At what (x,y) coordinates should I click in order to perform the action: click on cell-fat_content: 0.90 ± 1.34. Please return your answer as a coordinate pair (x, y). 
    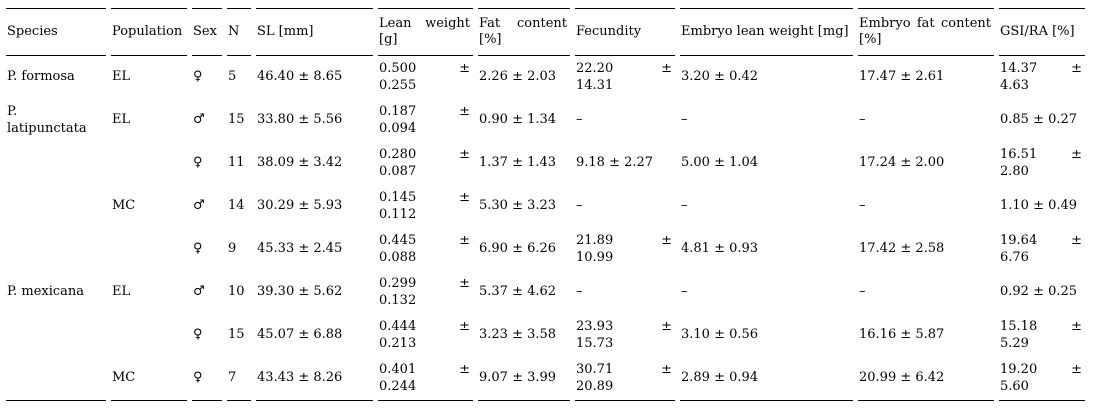
    Looking at the image, I should click on (518, 120).